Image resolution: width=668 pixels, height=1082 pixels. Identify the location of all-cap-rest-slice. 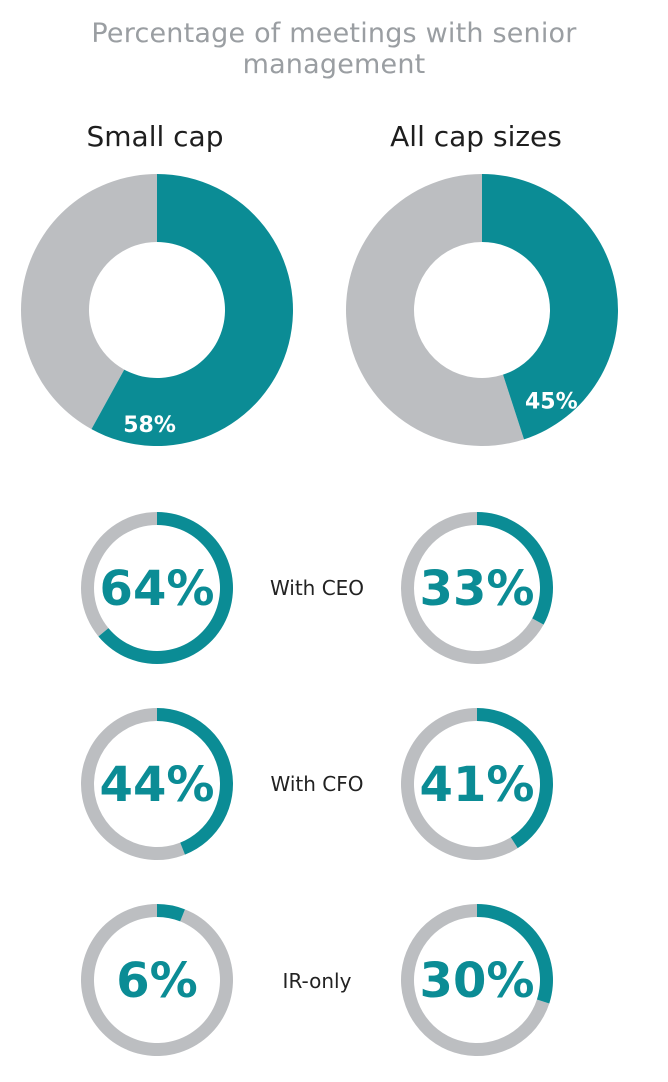
(435, 310).